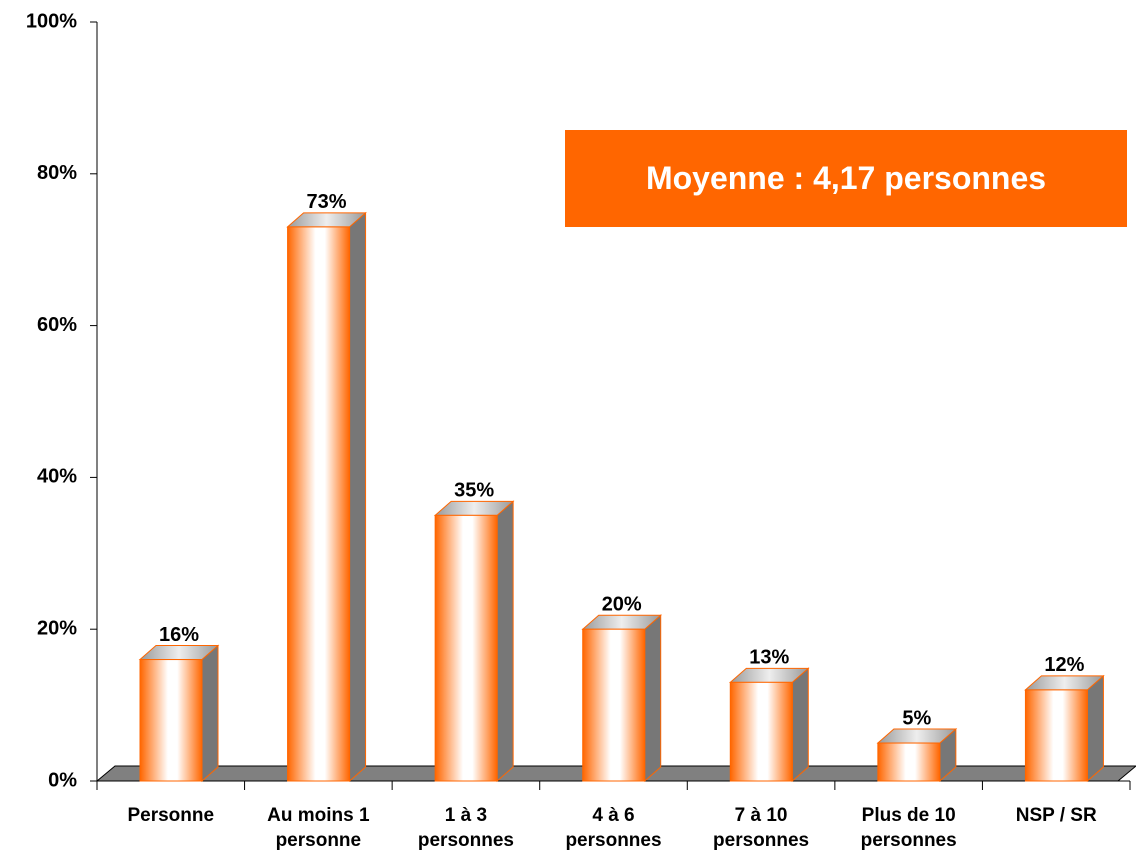 Image resolution: width=1136 pixels, height=859 pixels. What do you see at coordinates (62, 780) in the screenshot?
I see `y-tick-label: 0%` at bounding box center [62, 780].